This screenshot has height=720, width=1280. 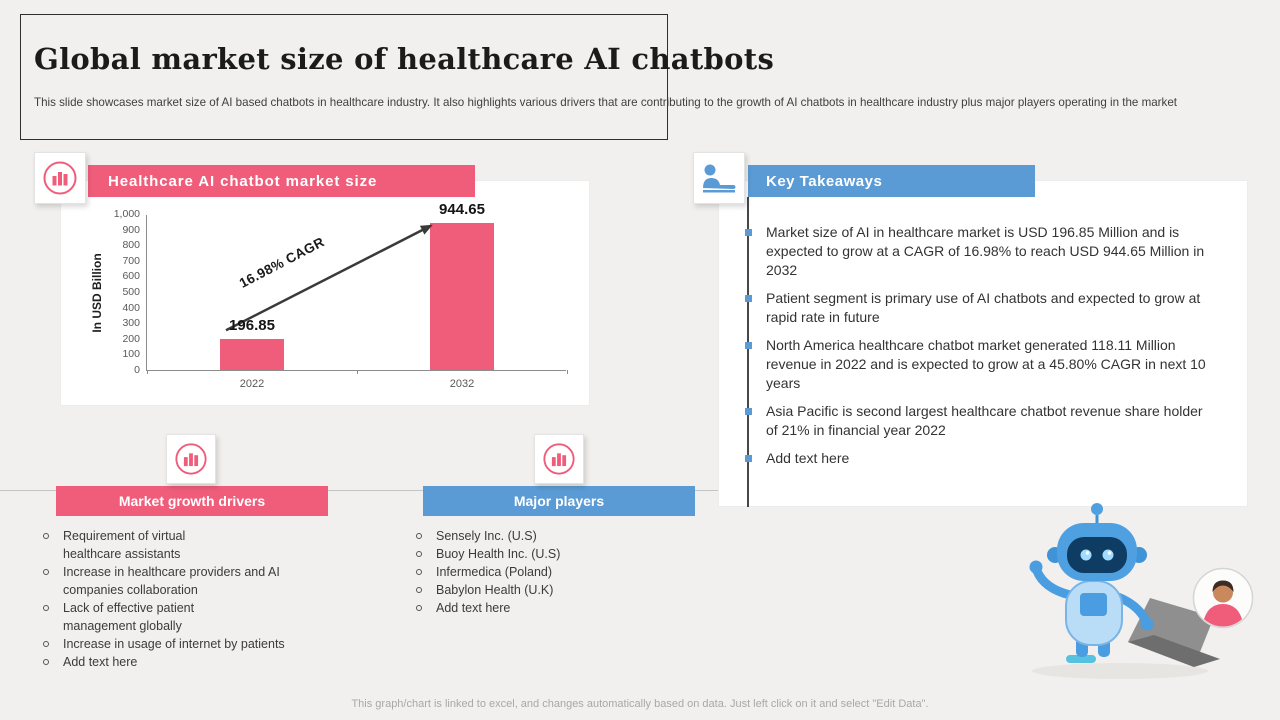 What do you see at coordinates (1223, 598) in the screenshot?
I see `presenter-avatar` at bounding box center [1223, 598].